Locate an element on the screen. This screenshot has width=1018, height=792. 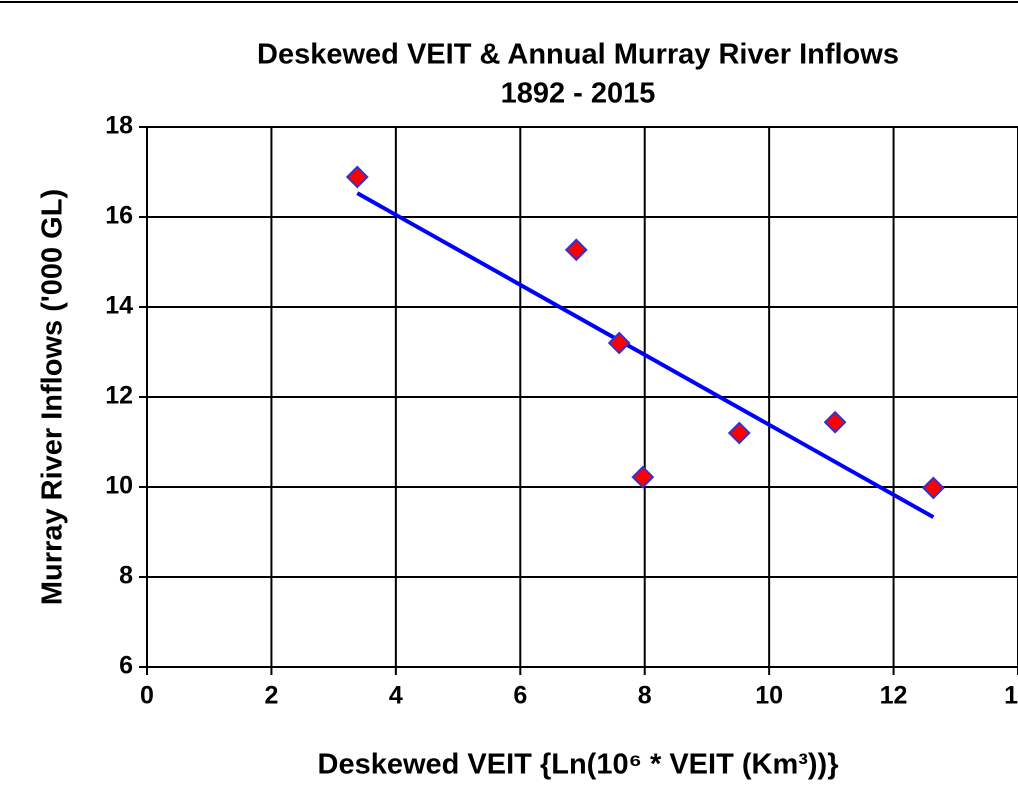
x-tick-label: 4 is located at coordinates (396, 696).